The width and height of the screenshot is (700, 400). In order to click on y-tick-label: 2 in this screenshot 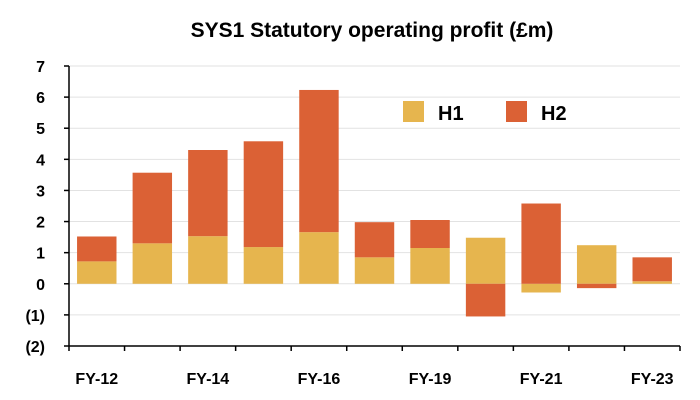, I will do `click(40, 223)`.